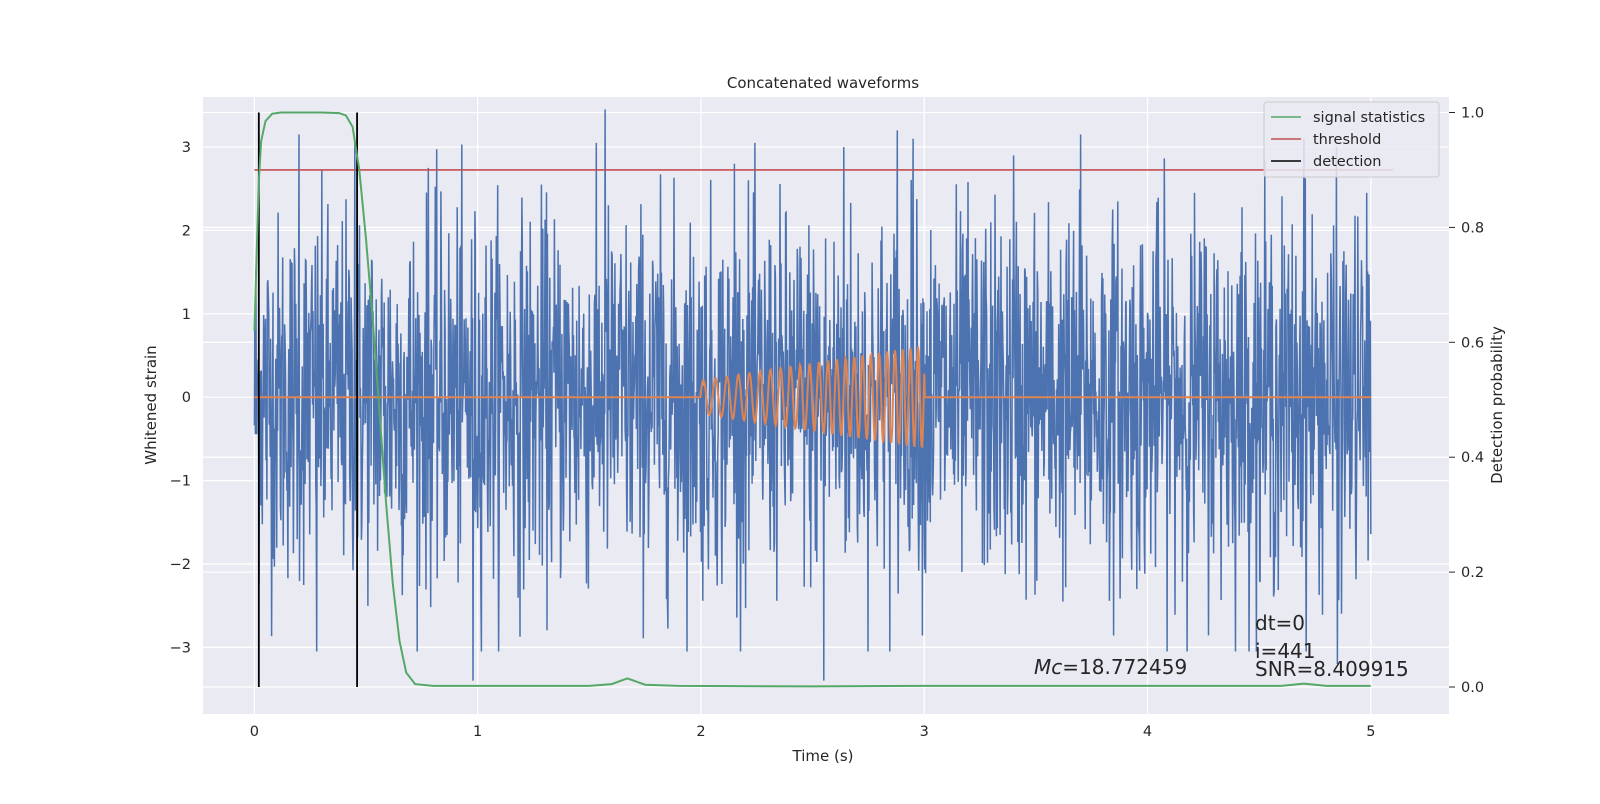 This screenshot has height=804, width=1600. I want to click on legend: signal statistics threshold detection, so click(1351, 139).